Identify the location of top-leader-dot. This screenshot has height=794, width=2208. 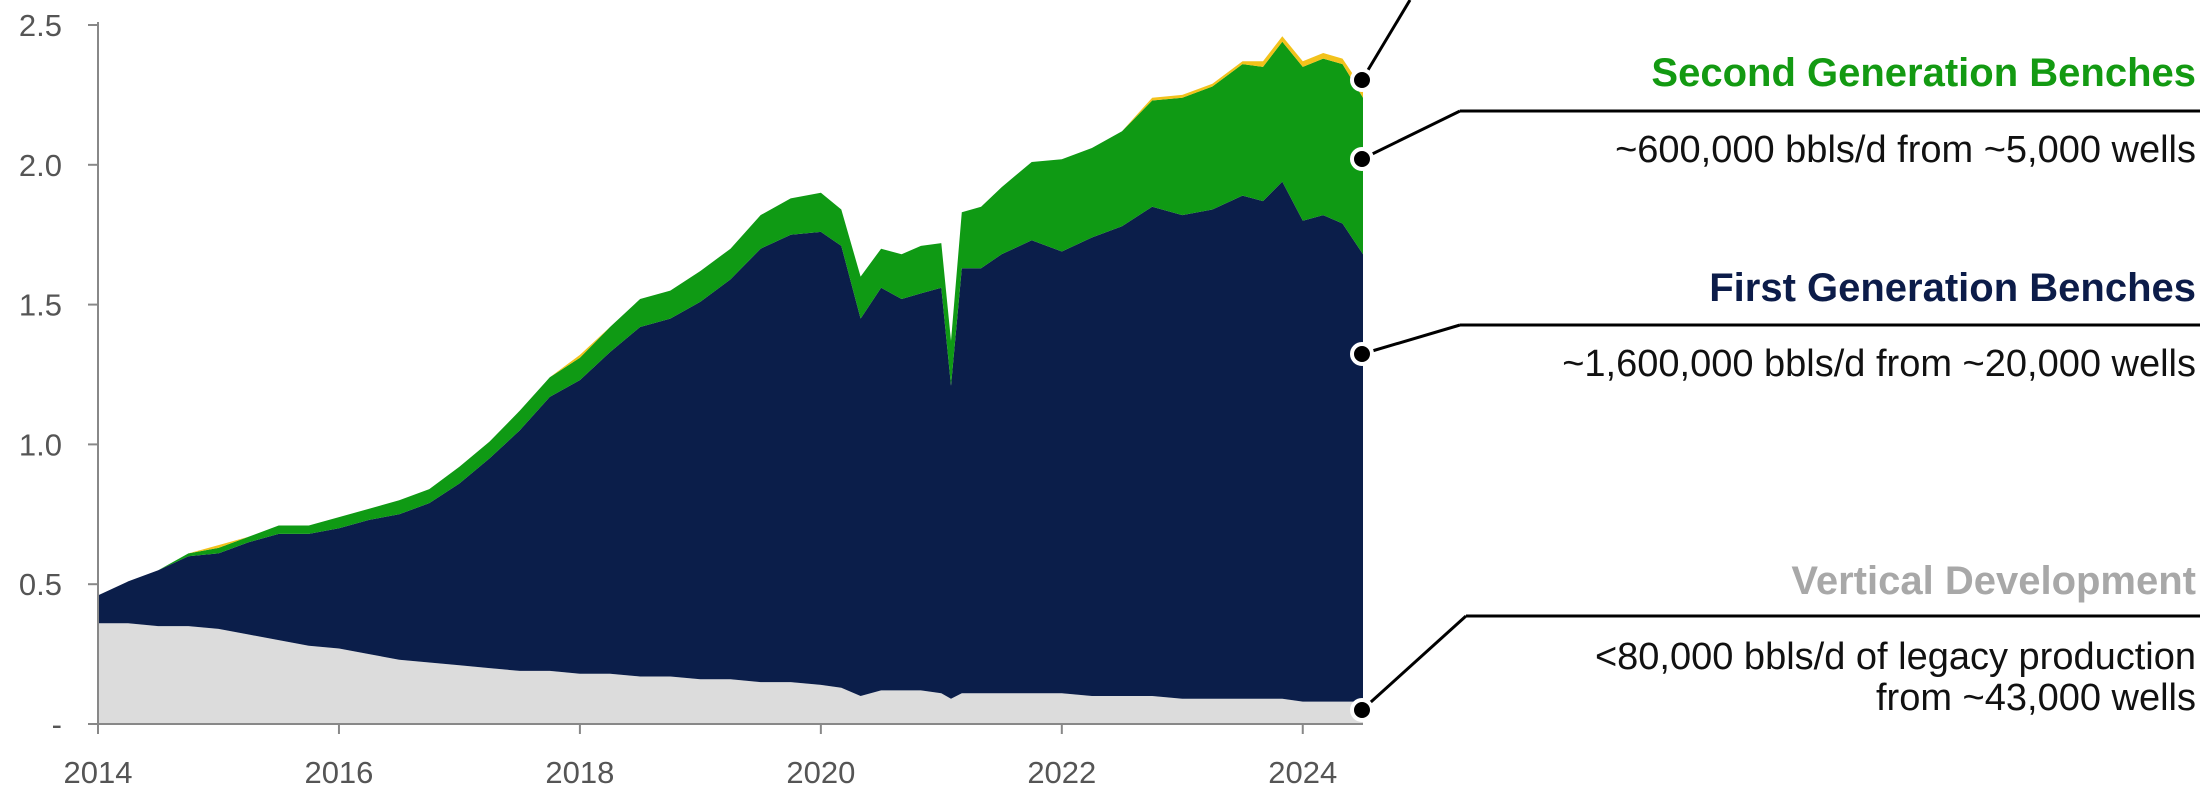
(1362, 80).